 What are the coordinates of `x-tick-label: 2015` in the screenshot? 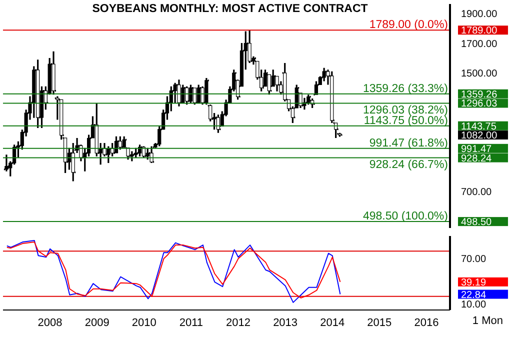 It's located at (379, 322).